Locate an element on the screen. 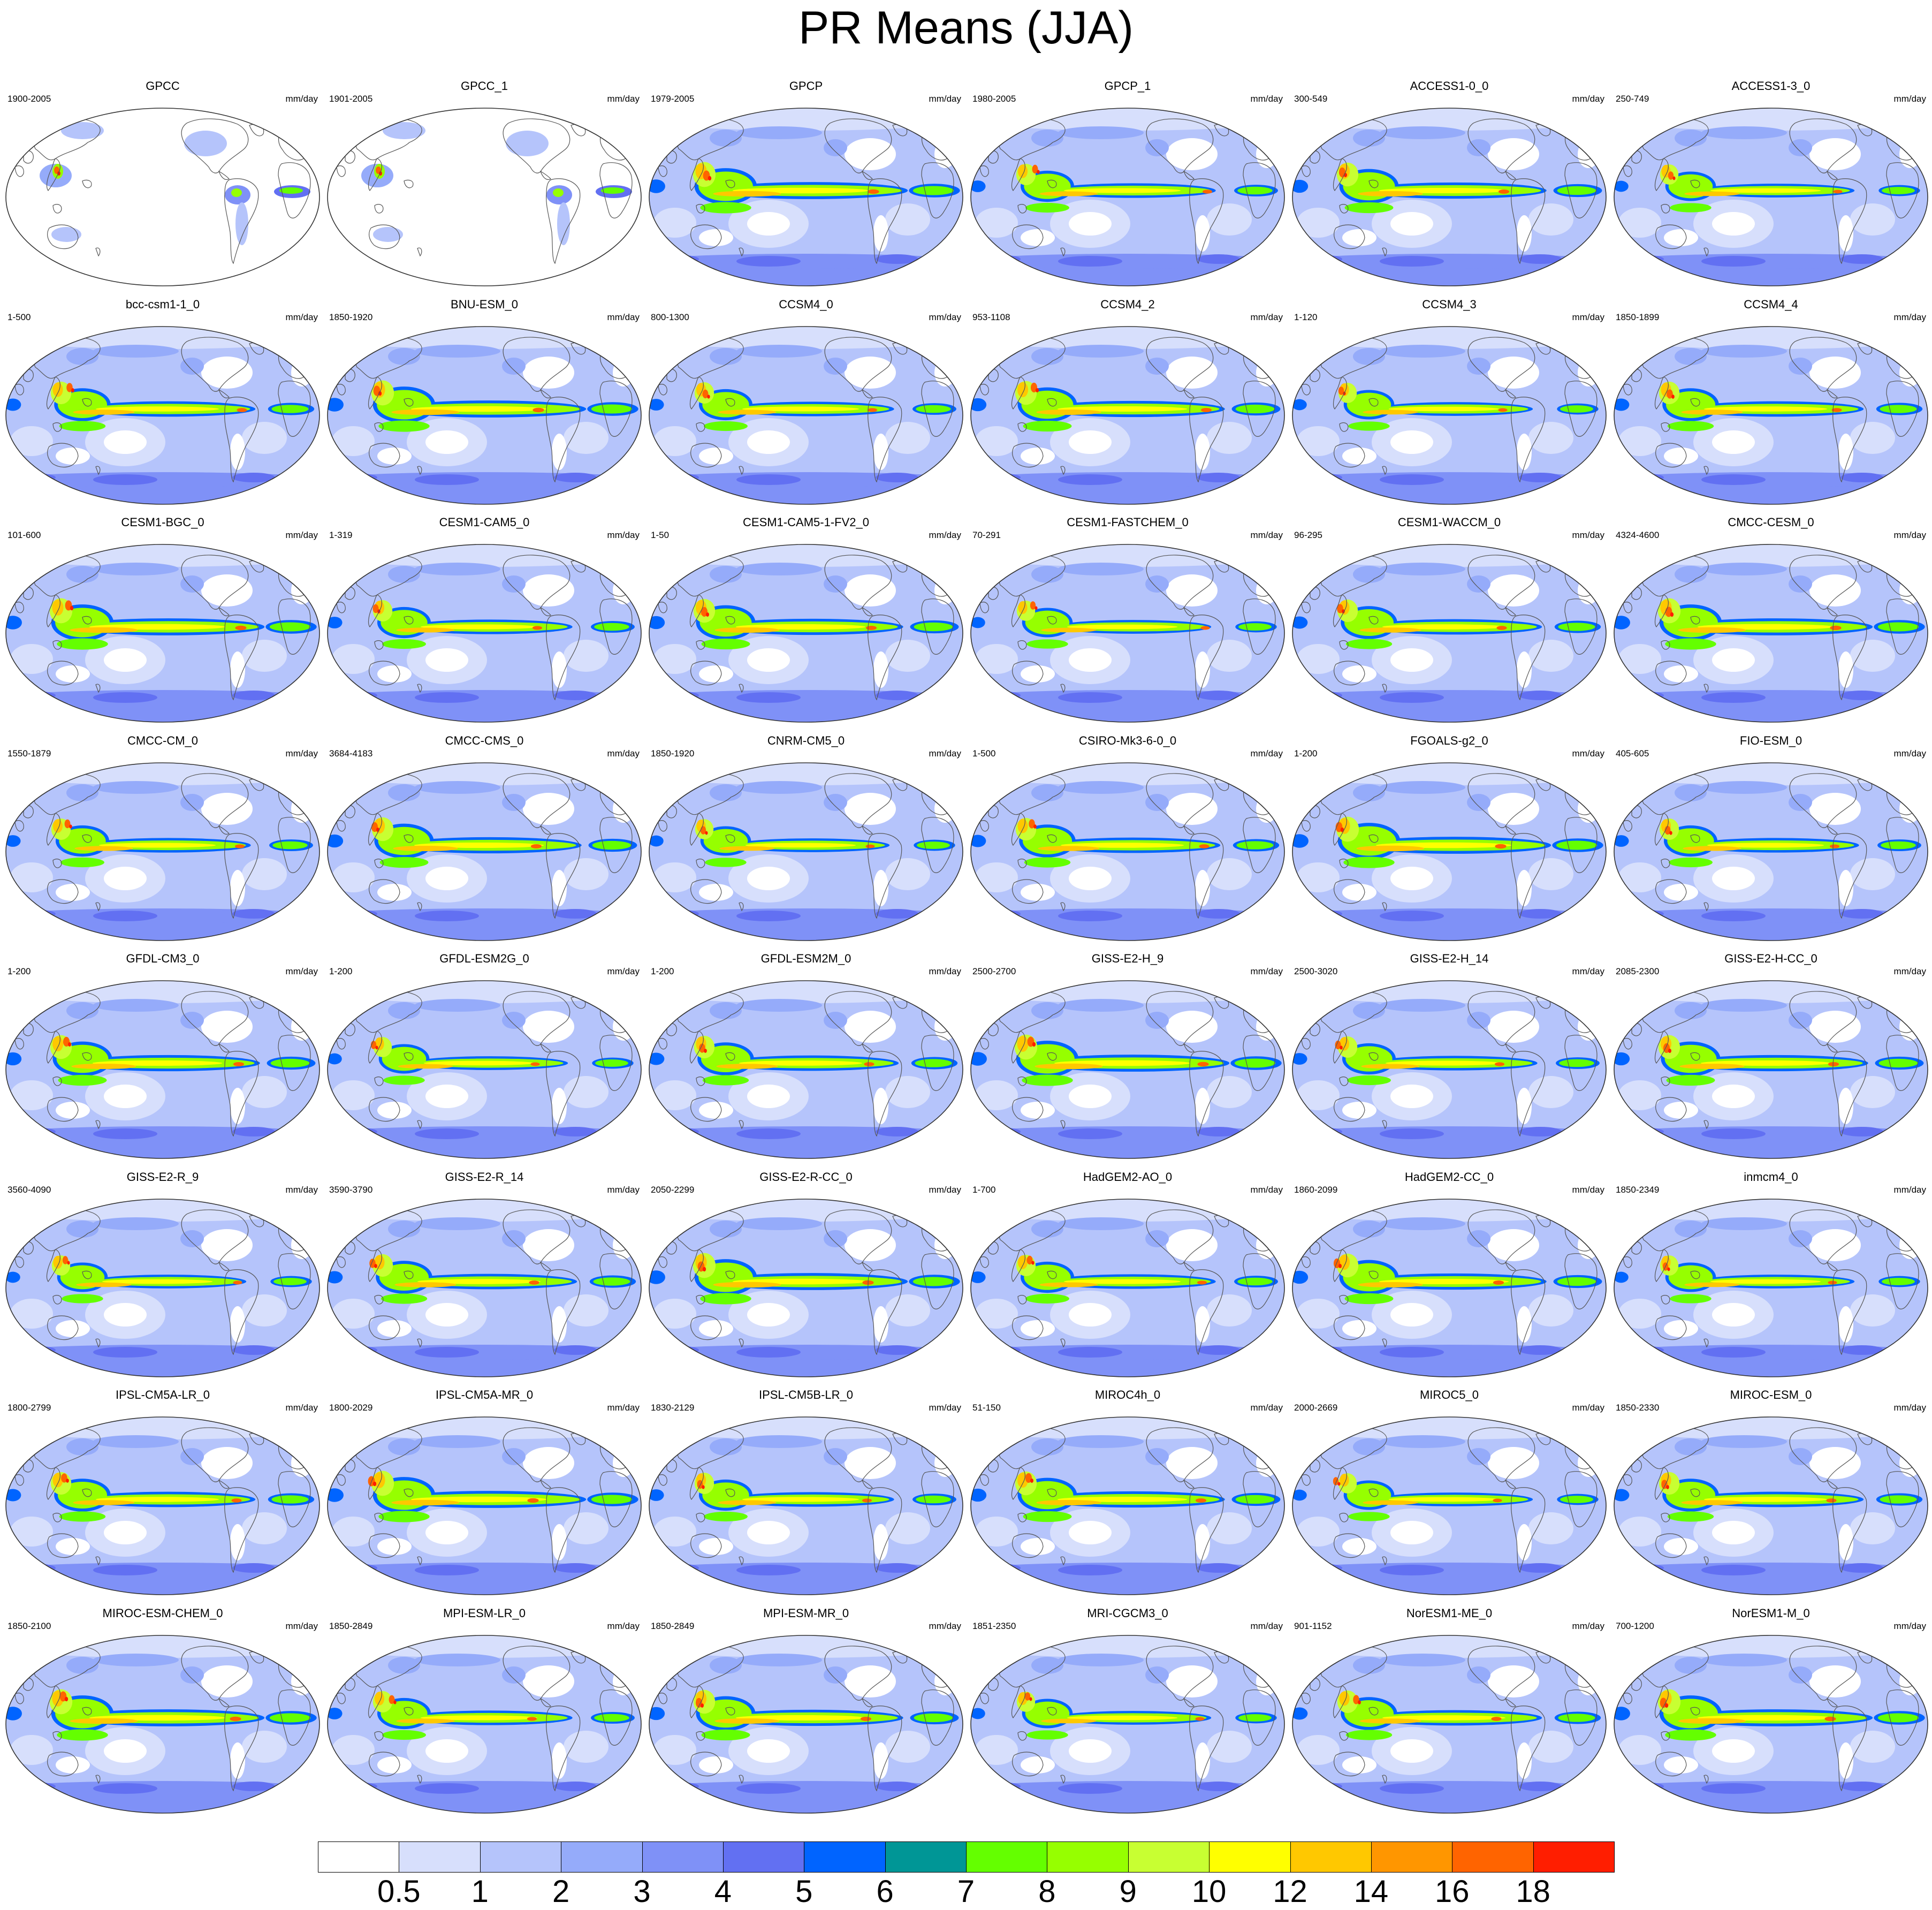 The height and width of the screenshot is (1910, 1932). panel-title: MIROC-ESM_0 is located at coordinates (1771, 1394).